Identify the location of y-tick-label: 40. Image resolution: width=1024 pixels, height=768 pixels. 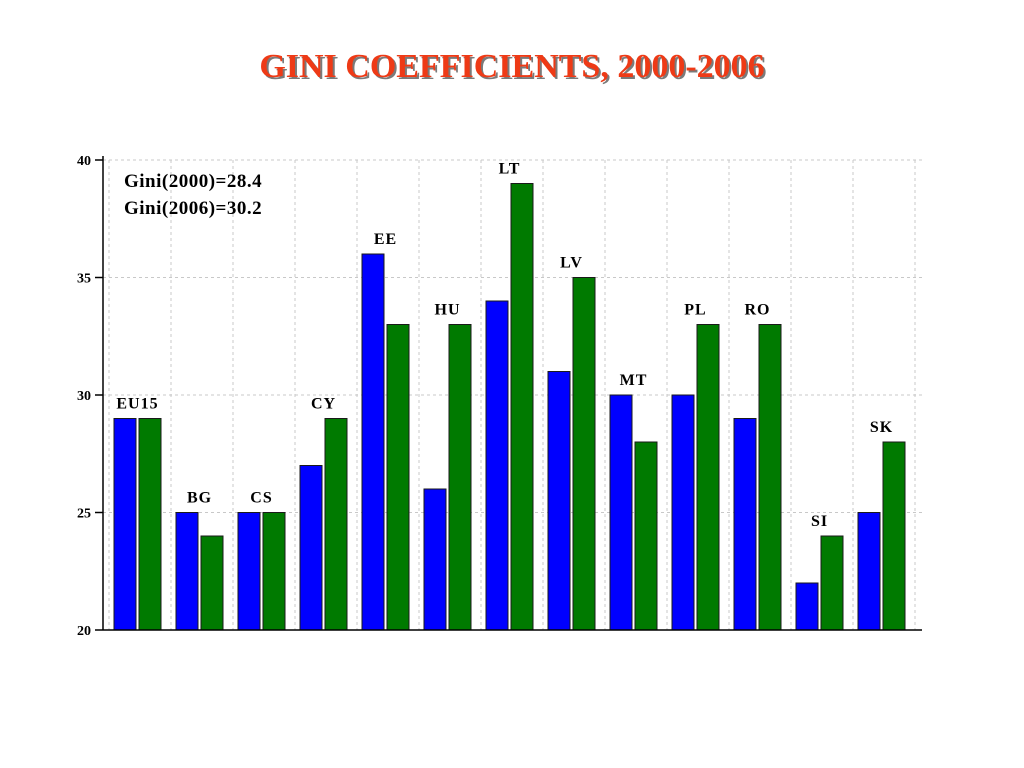
(84, 161).